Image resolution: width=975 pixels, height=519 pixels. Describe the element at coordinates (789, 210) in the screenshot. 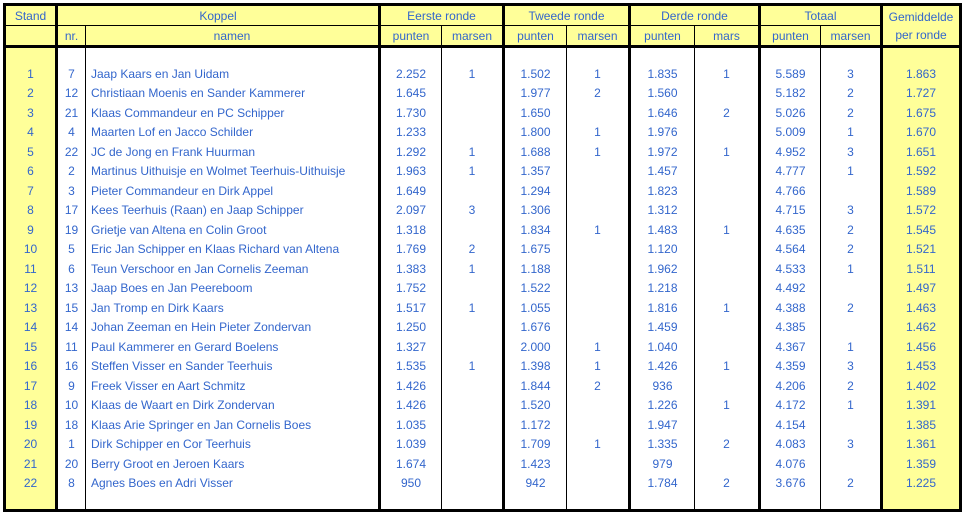

I see `cell-tot-punten: 4.715` at that location.